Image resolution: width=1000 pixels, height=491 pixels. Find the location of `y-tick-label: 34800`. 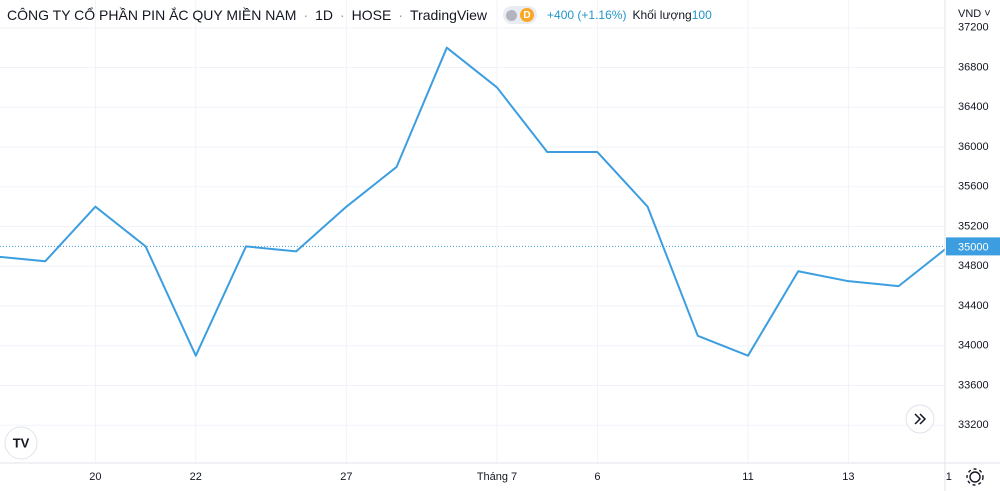

y-tick-label: 34800 is located at coordinates (973, 266).